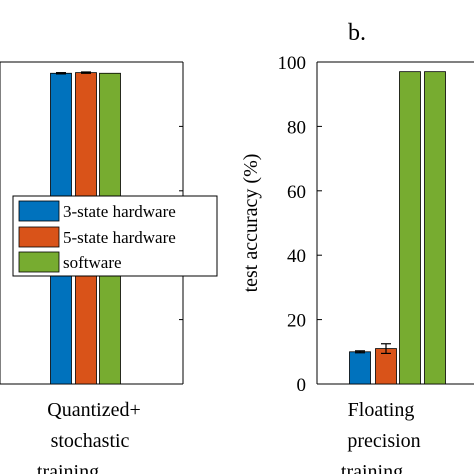 This screenshot has height=474, width=474. Describe the element at coordinates (296, 321) in the screenshot. I see `y-tick-label-20: 20` at that location.